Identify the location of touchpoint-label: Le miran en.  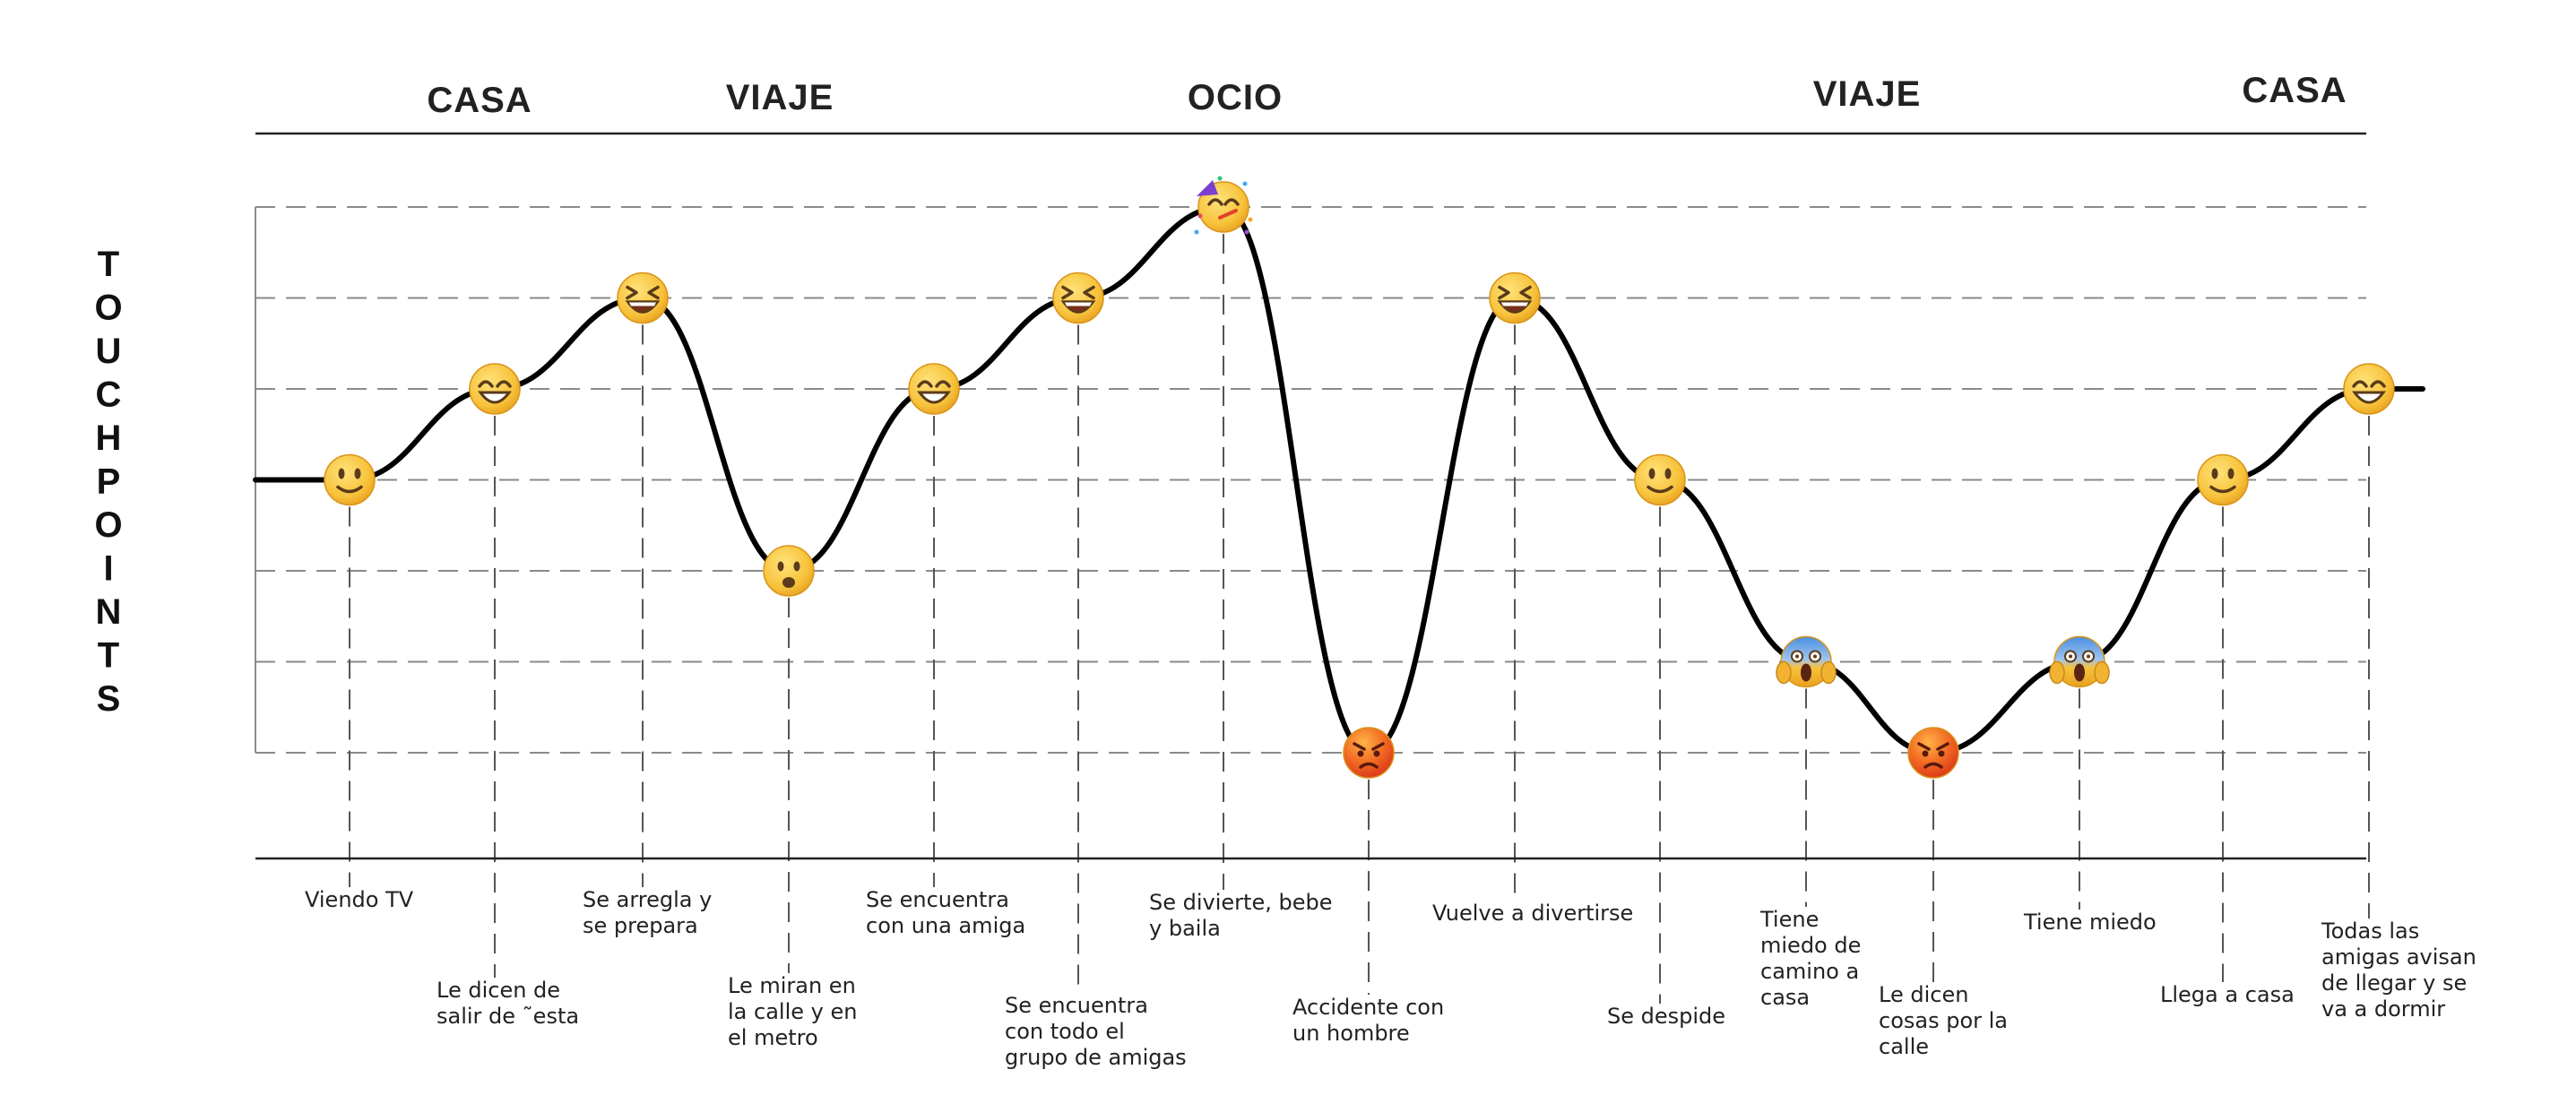
(792, 985).